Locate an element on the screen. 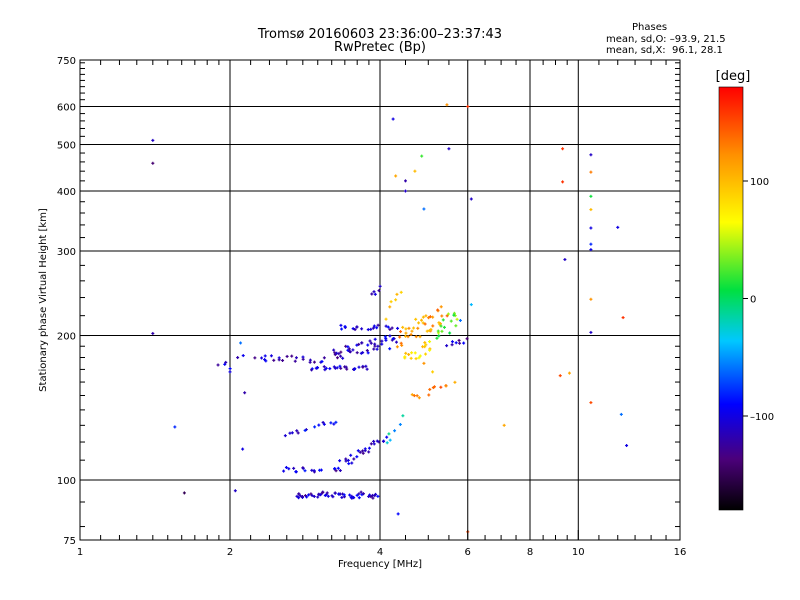 The width and height of the screenshot is (800, 600). phase-stats-x-mode: mean, sd,X: 96.1, 28.1 is located at coordinates (664, 50).